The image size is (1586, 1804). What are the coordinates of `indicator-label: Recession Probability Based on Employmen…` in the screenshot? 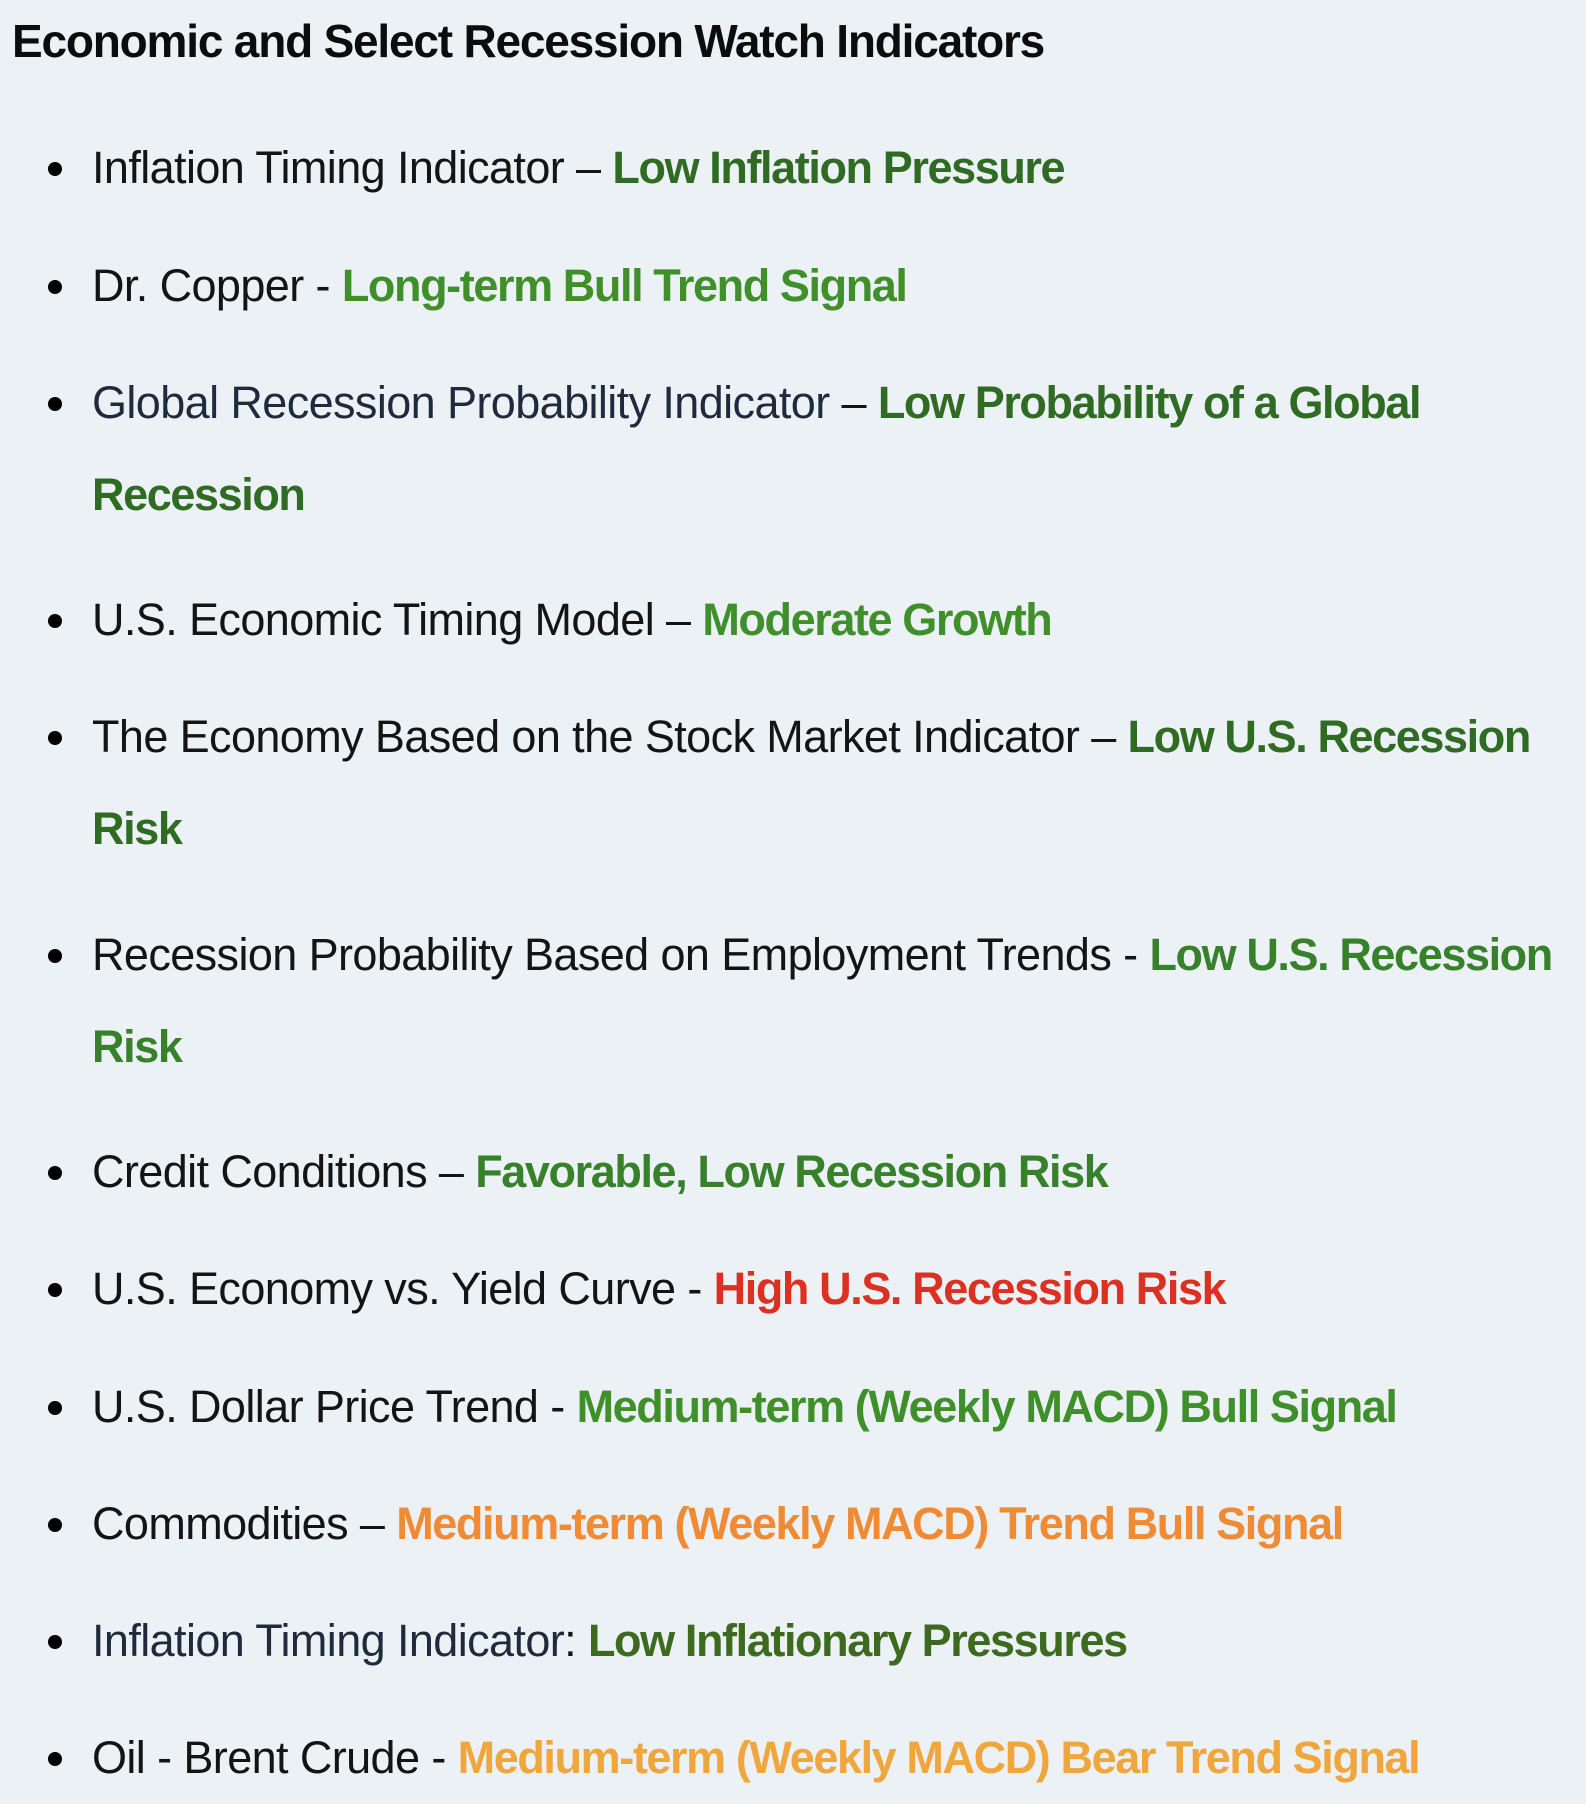 It's located at (602, 954).